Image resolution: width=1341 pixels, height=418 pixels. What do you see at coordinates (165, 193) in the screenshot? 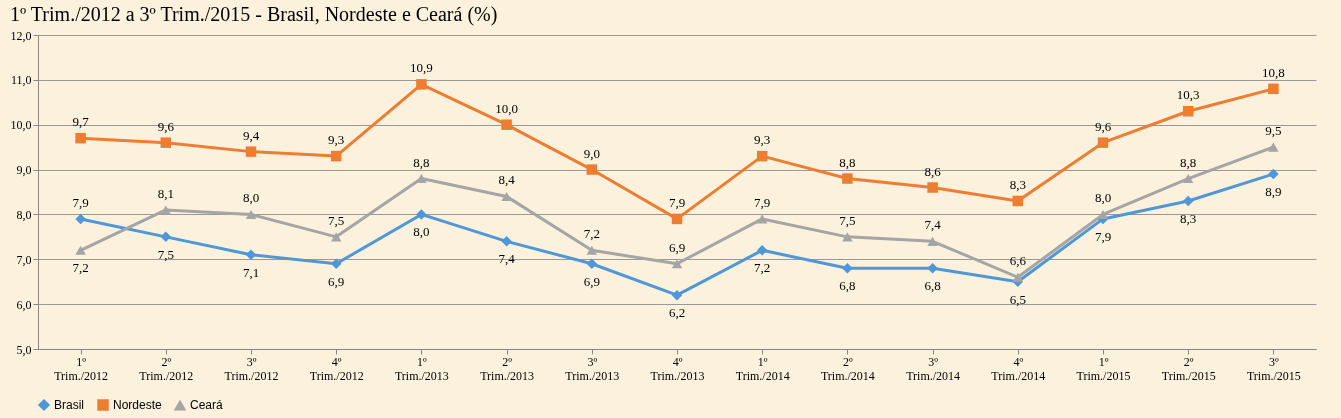
I see `data-label: 8,1` at bounding box center [165, 193].